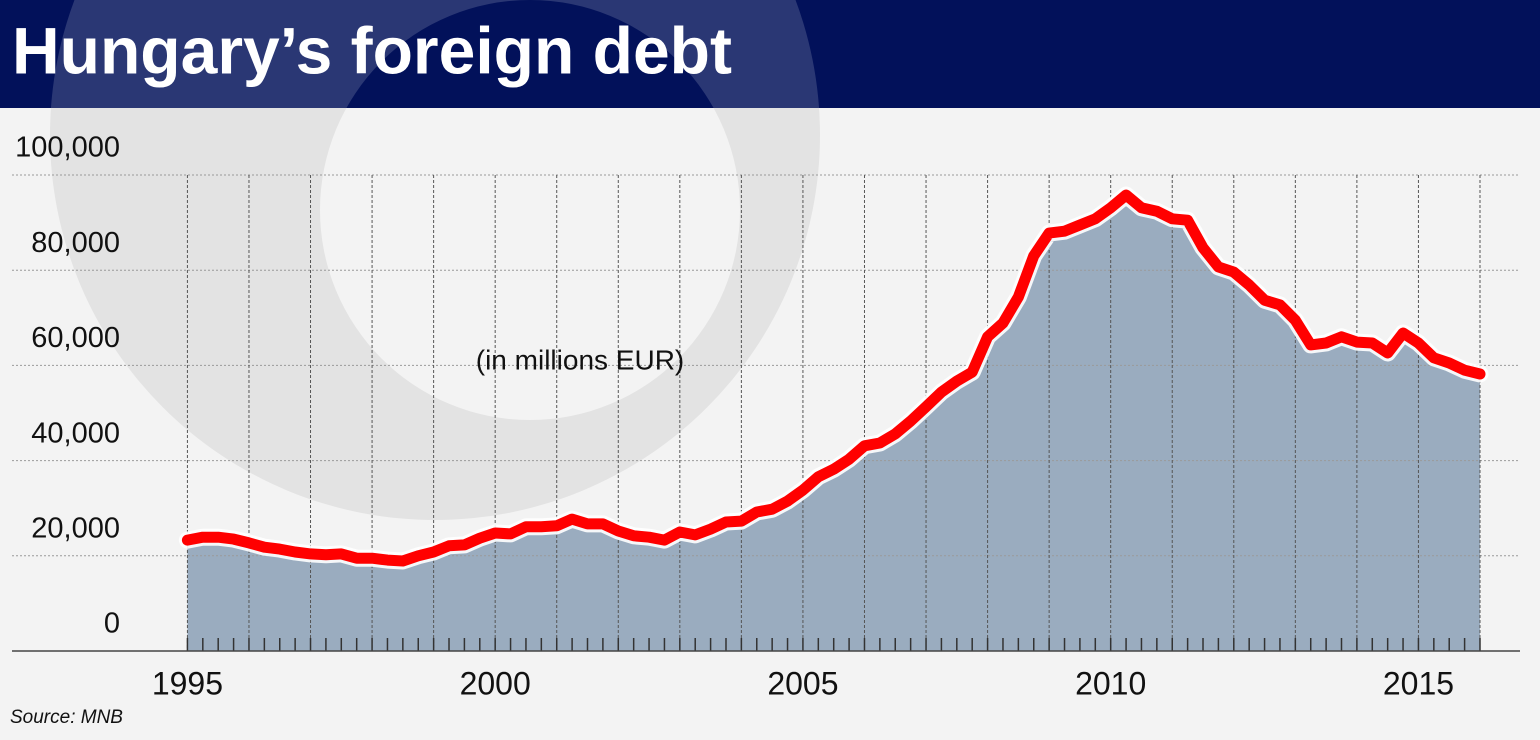  I want to click on x-tick-label: 2015, so click(1418, 683).